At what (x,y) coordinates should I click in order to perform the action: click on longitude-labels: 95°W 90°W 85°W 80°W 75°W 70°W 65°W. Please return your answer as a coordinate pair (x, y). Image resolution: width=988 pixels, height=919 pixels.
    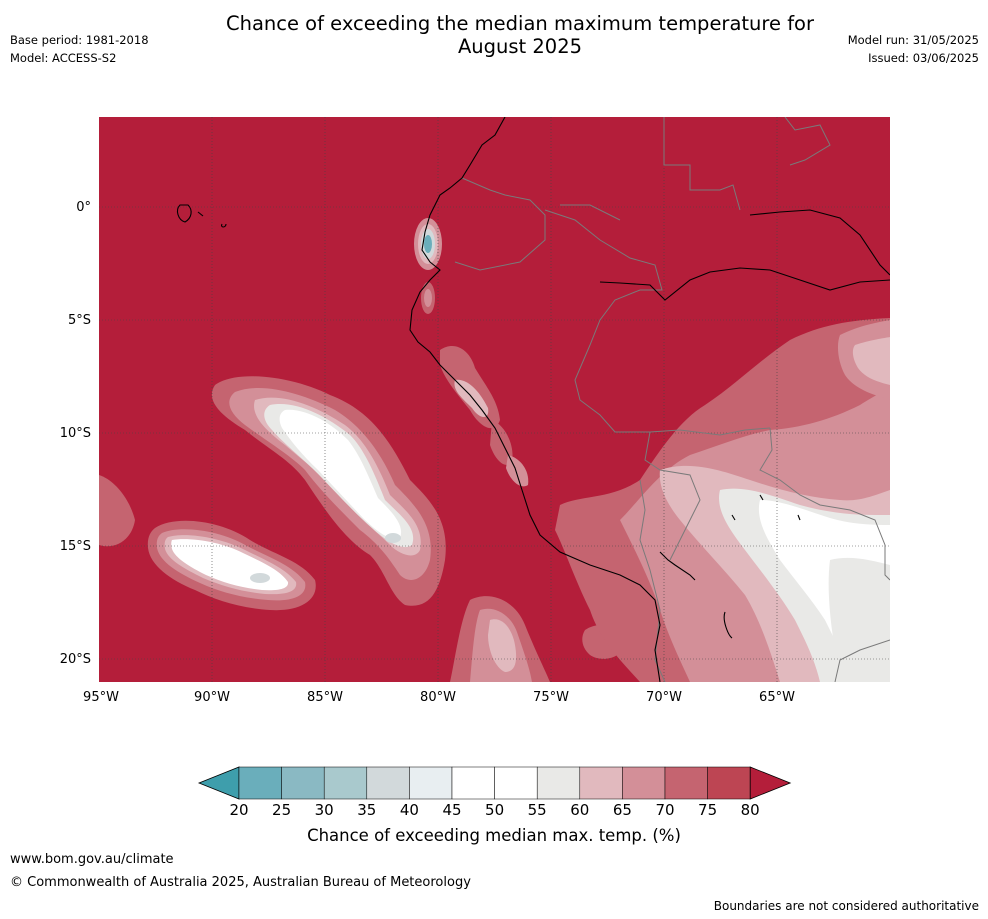
    Looking at the image, I should click on (439, 697).